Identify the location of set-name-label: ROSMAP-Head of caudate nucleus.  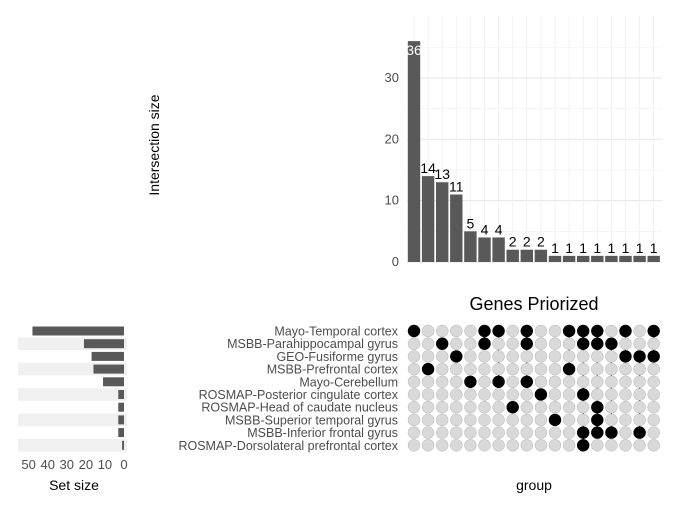
(299, 408).